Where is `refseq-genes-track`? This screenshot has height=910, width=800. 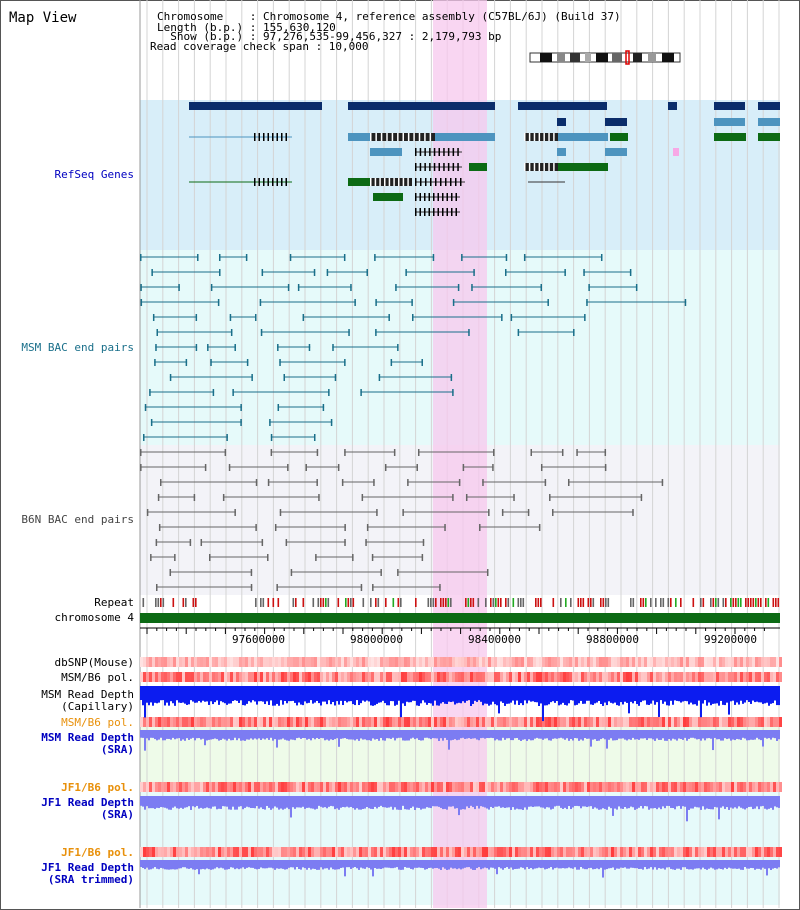 refseq-genes-track is located at coordinates (484, 159).